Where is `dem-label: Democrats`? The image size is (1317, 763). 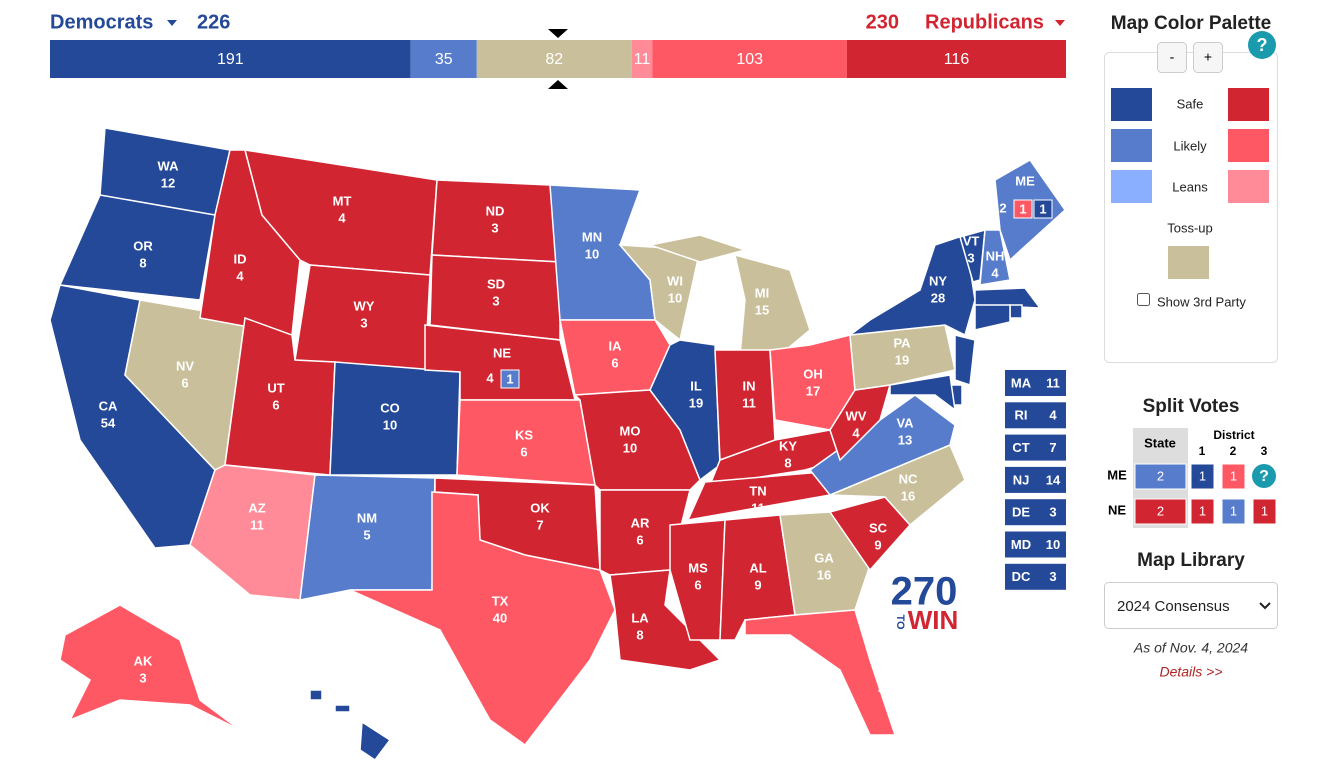
dem-label: Democrats is located at coordinates (101, 22).